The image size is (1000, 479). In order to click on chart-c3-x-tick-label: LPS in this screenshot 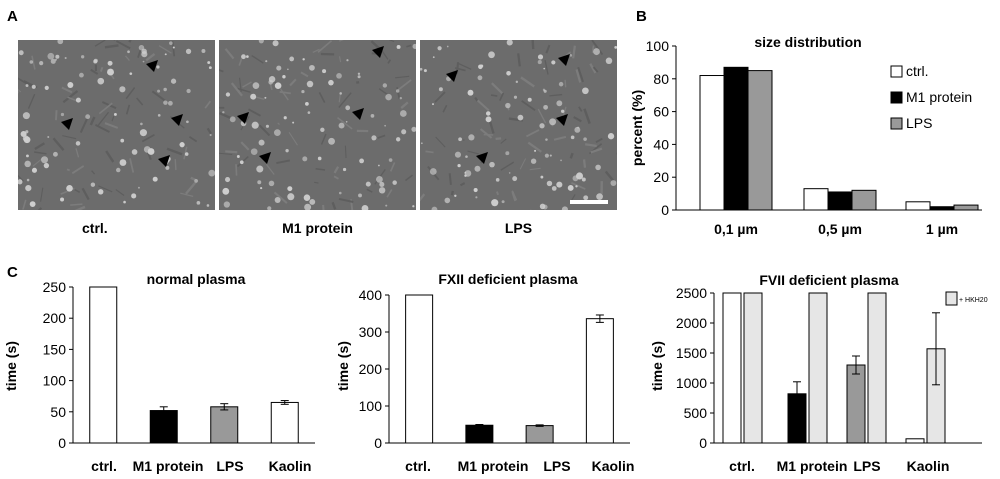, I will do `click(866, 466)`.